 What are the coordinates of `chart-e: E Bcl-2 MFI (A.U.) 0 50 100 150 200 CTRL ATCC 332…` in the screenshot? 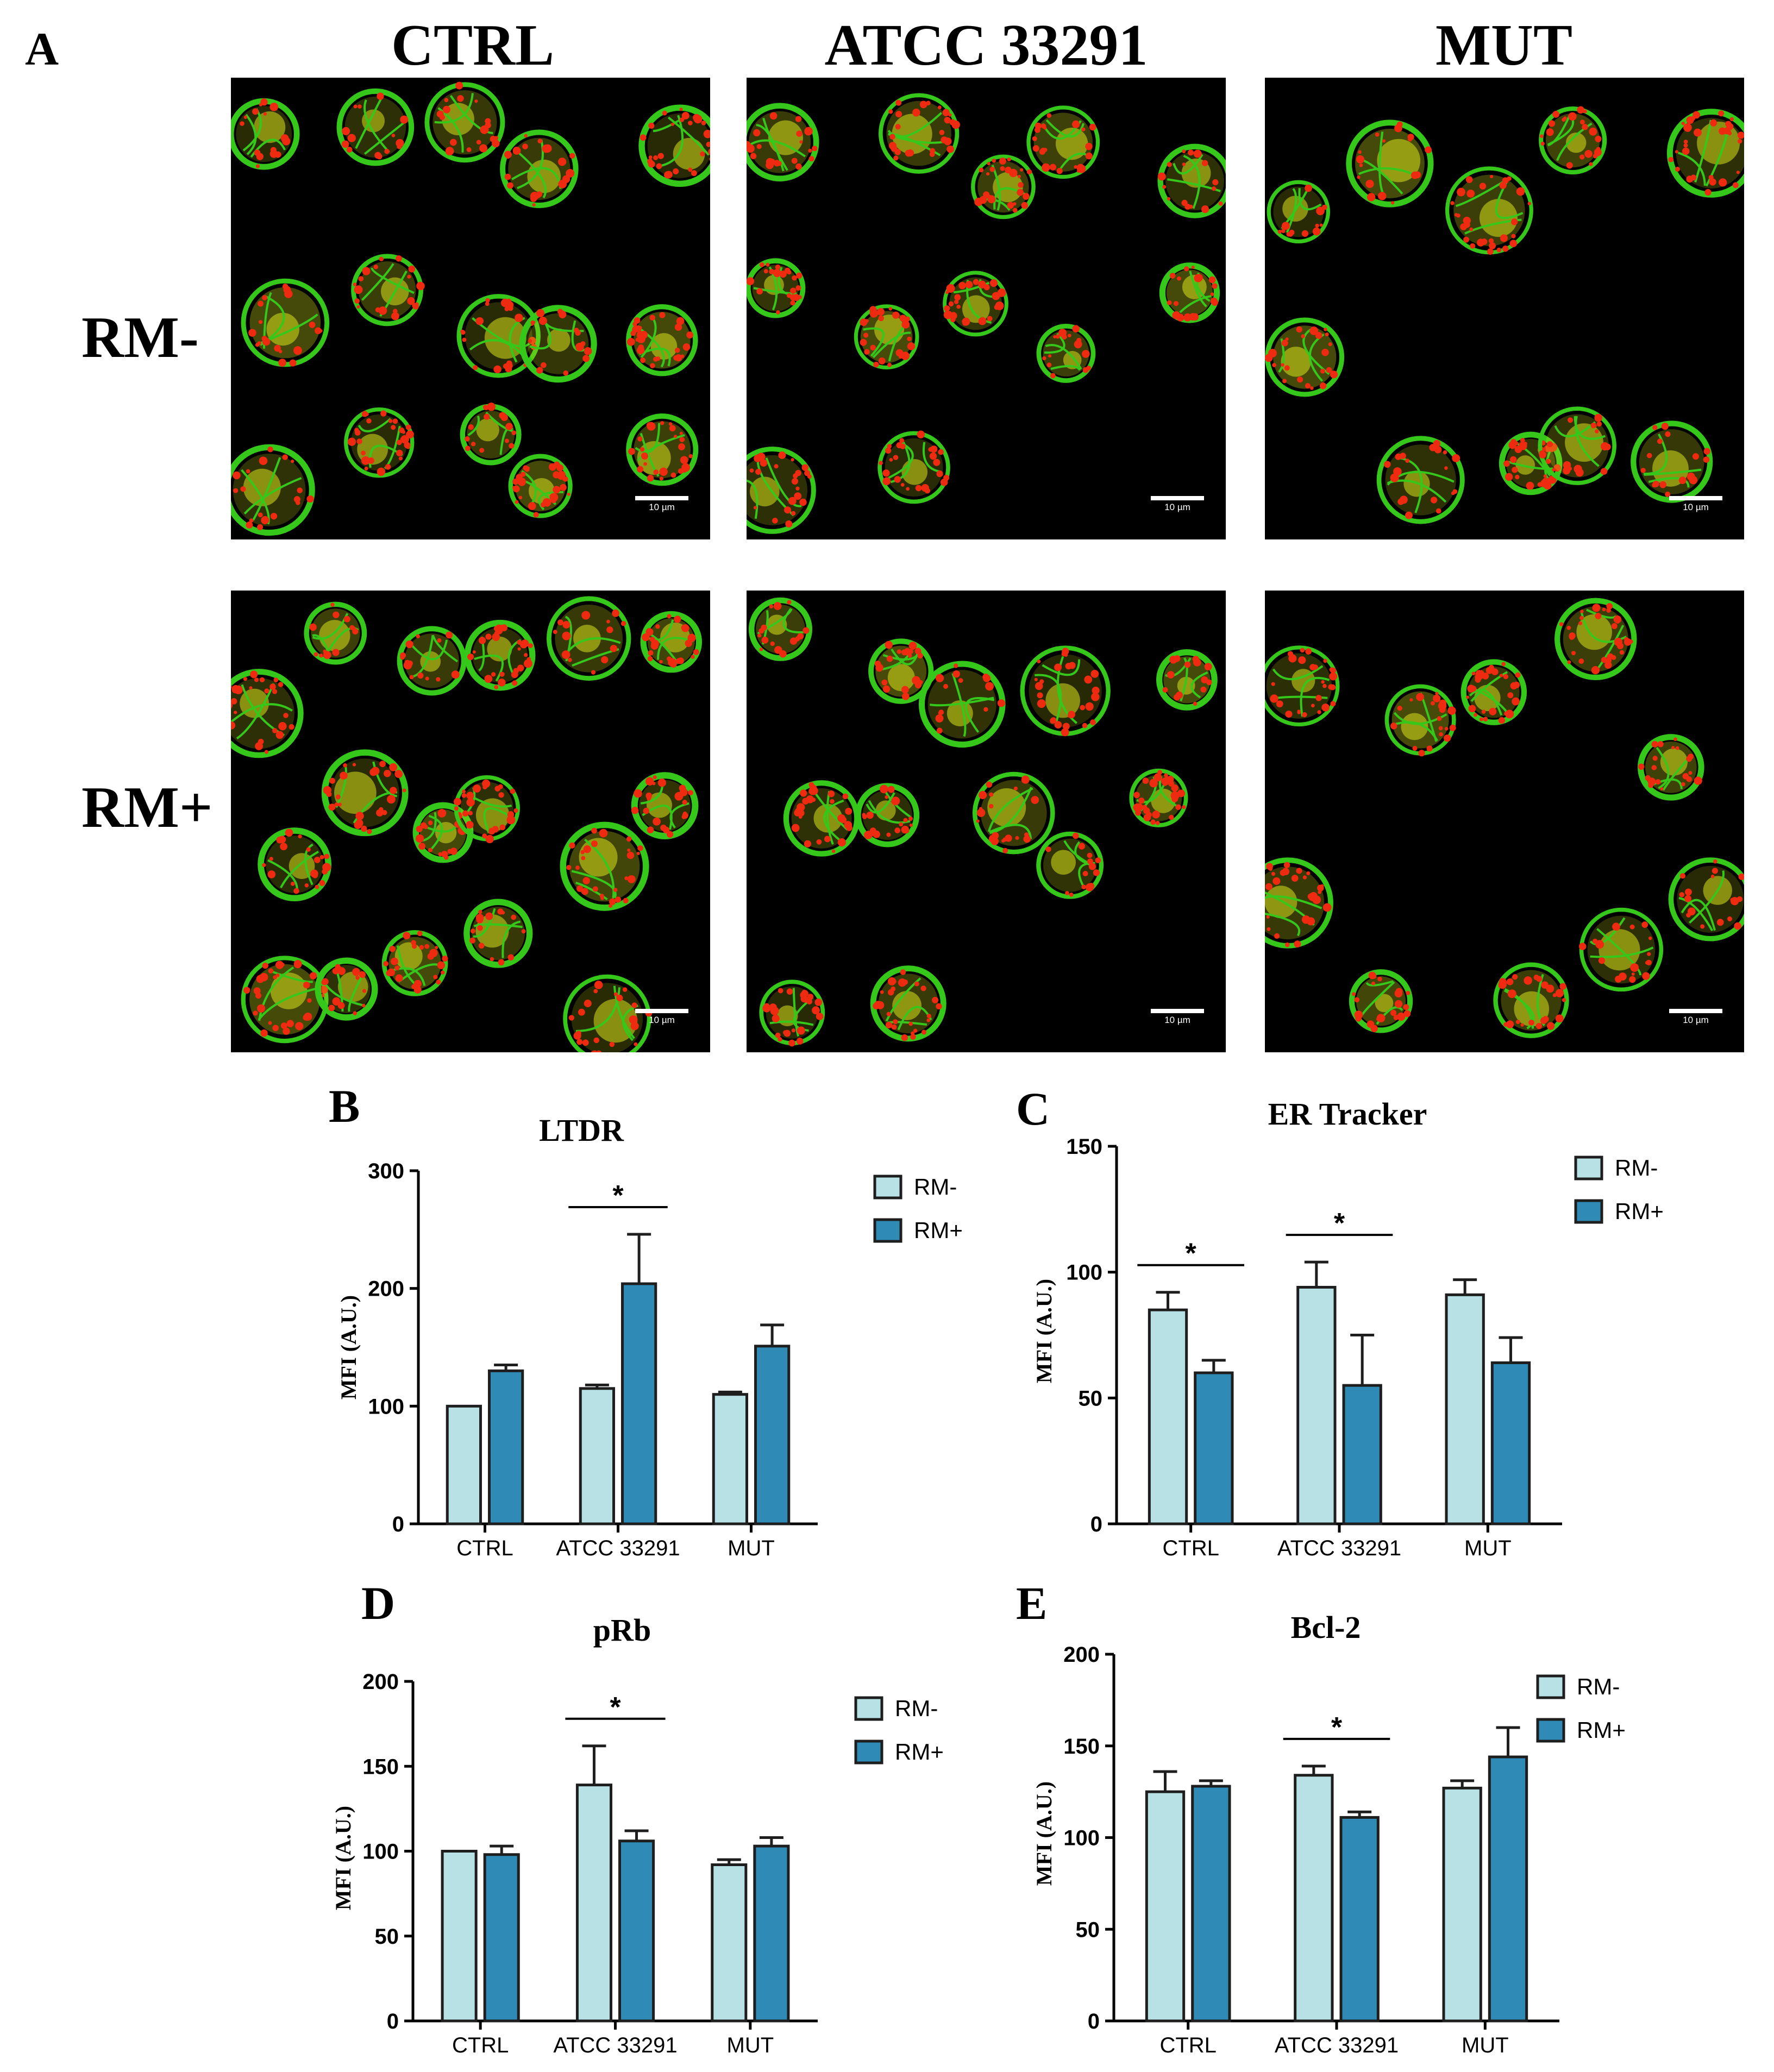 It's located at (1321, 1817).